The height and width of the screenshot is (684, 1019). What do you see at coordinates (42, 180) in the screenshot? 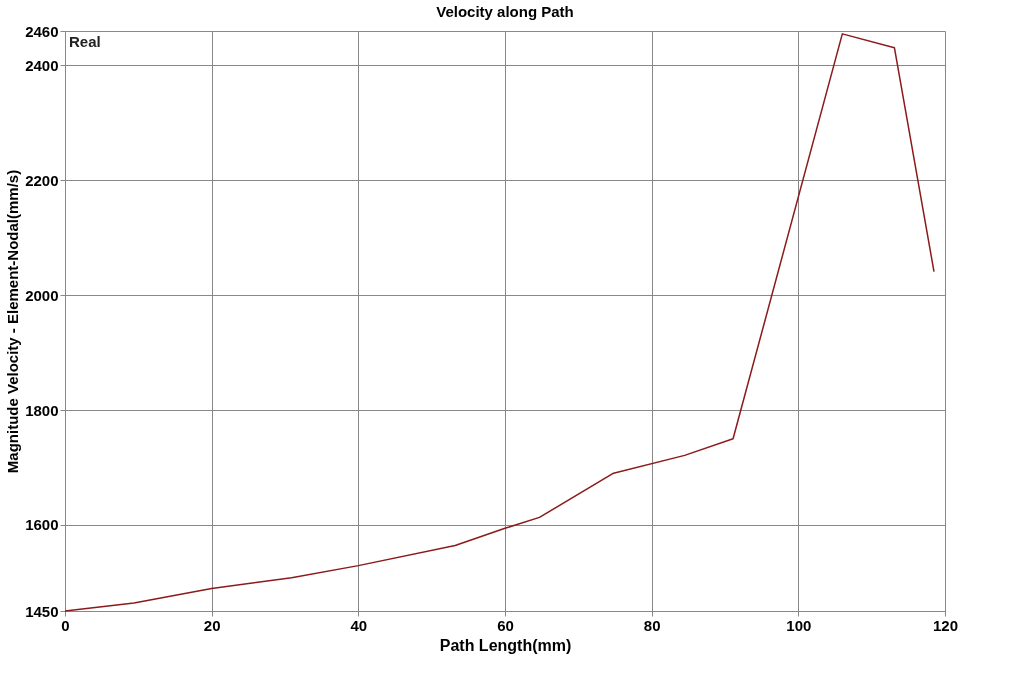
I see `y-tick-label: 2200` at bounding box center [42, 180].